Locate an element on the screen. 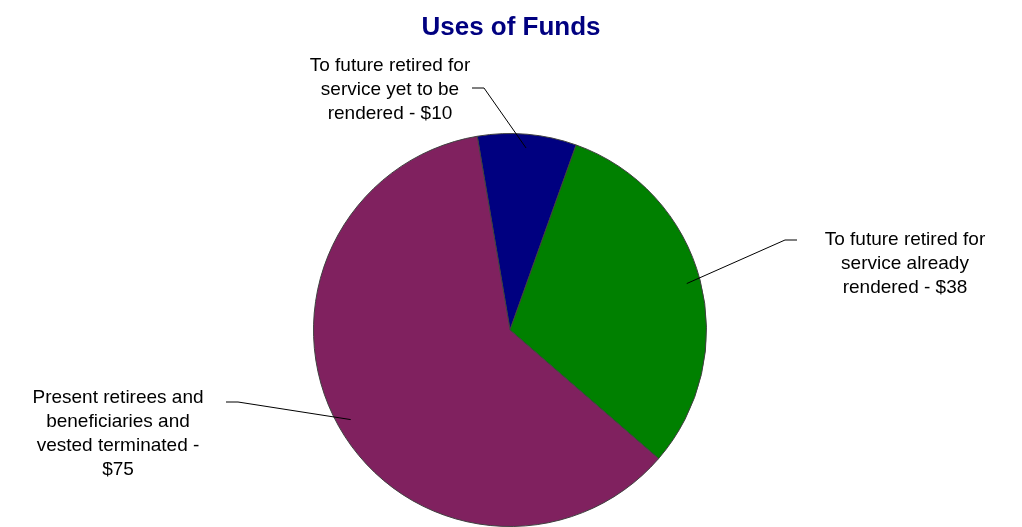 This screenshot has width=1022, height=527. slice-label: To future retired for service yet to be rendered - $10 is located at coordinates (390, 89).